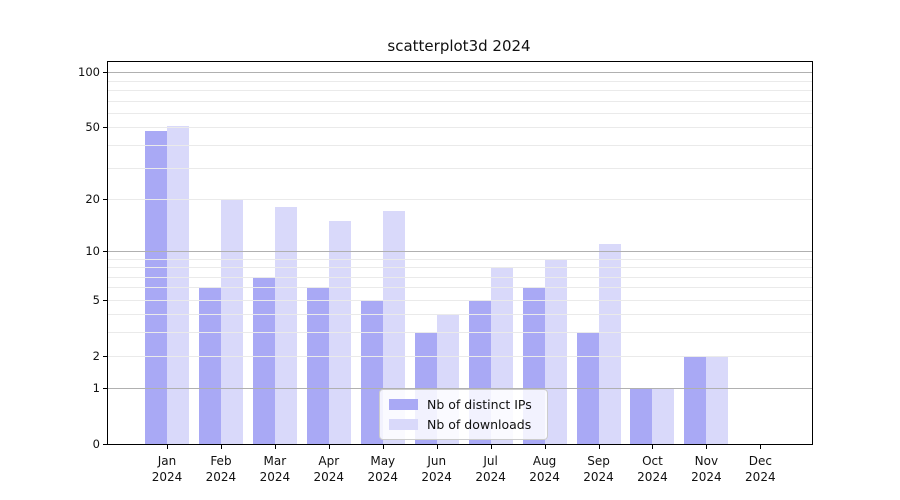 The height and width of the screenshot is (500, 900). I want to click on x-tick-month: May, so click(383, 461).